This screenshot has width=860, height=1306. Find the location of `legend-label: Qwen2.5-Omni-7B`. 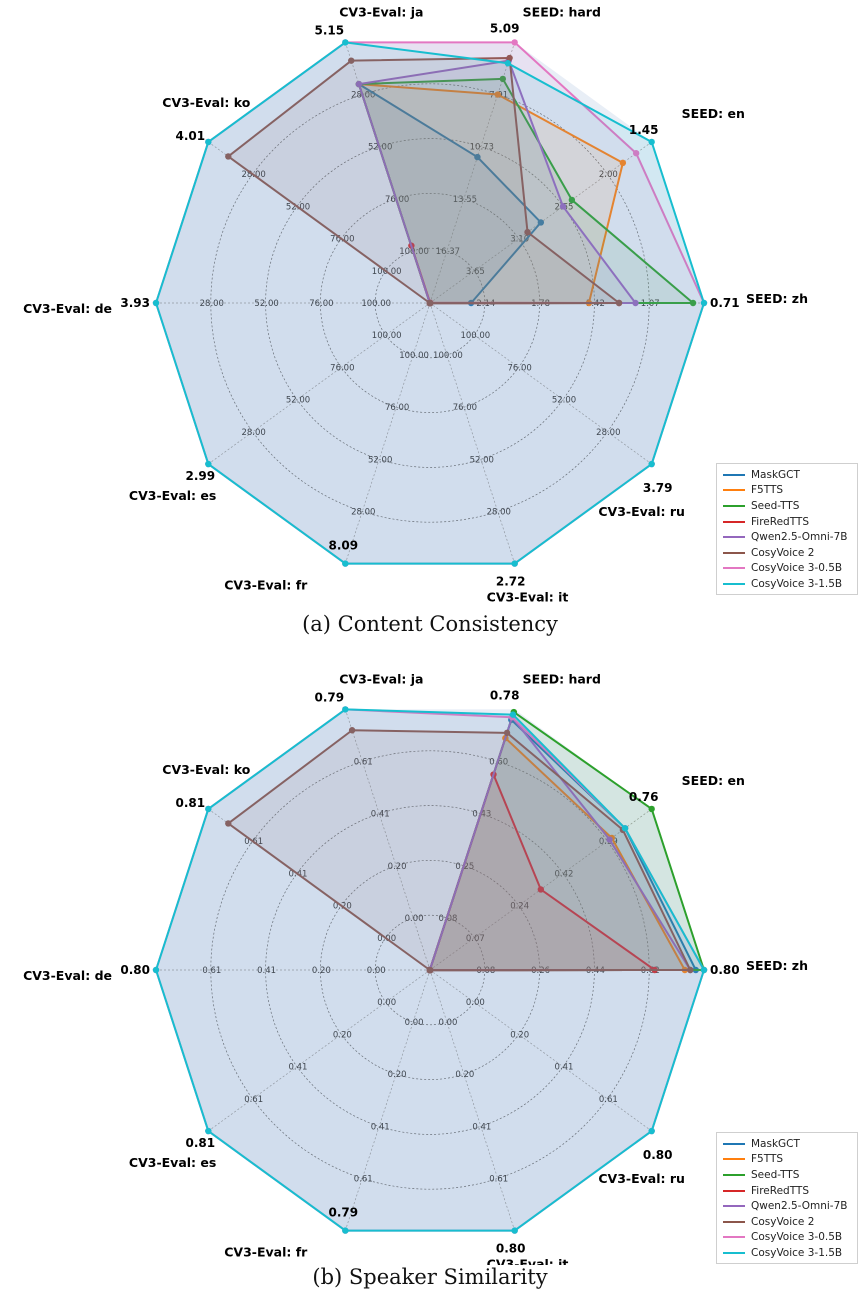

legend-label: Qwen2.5-Omni-7B is located at coordinates (799, 1206).